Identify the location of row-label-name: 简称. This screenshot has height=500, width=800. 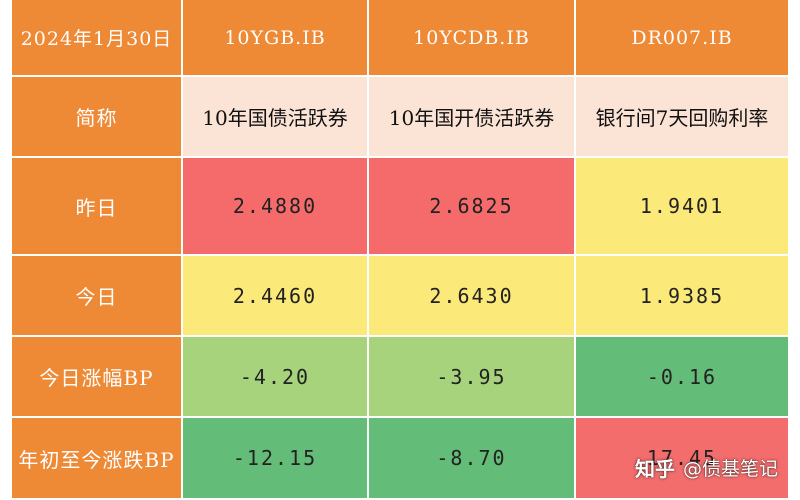
(97, 117).